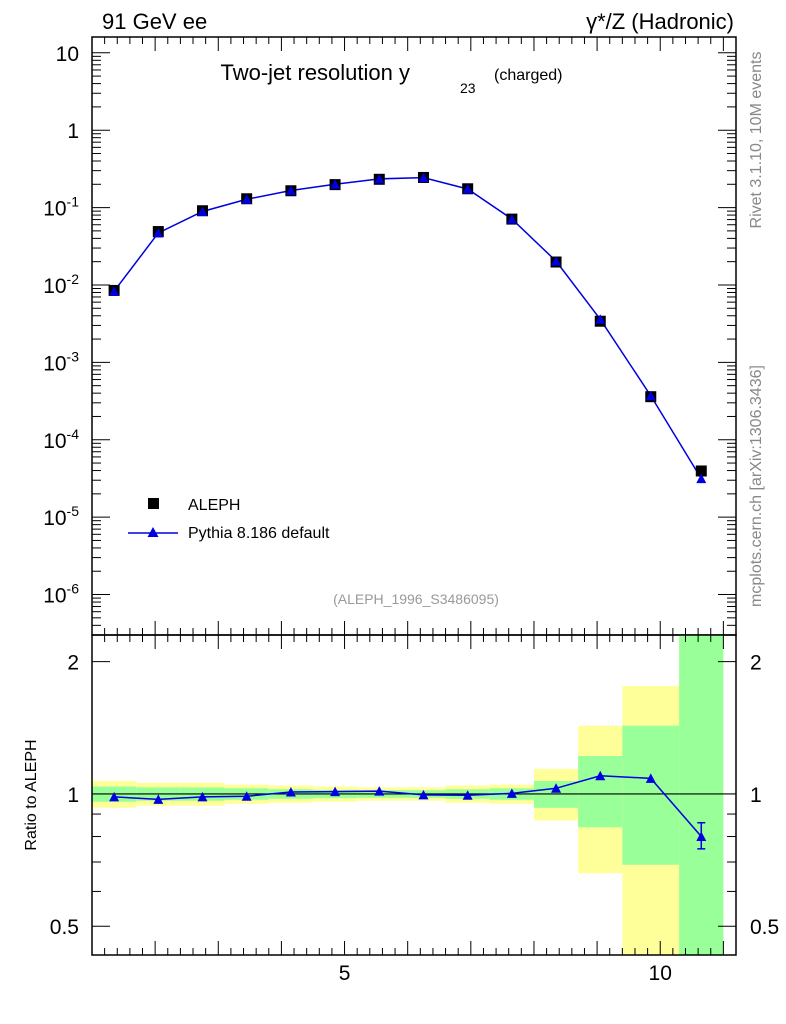 The image size is (786, 1024). I want to click on legend-aleph-label: ALEPH, so click(214, 505).